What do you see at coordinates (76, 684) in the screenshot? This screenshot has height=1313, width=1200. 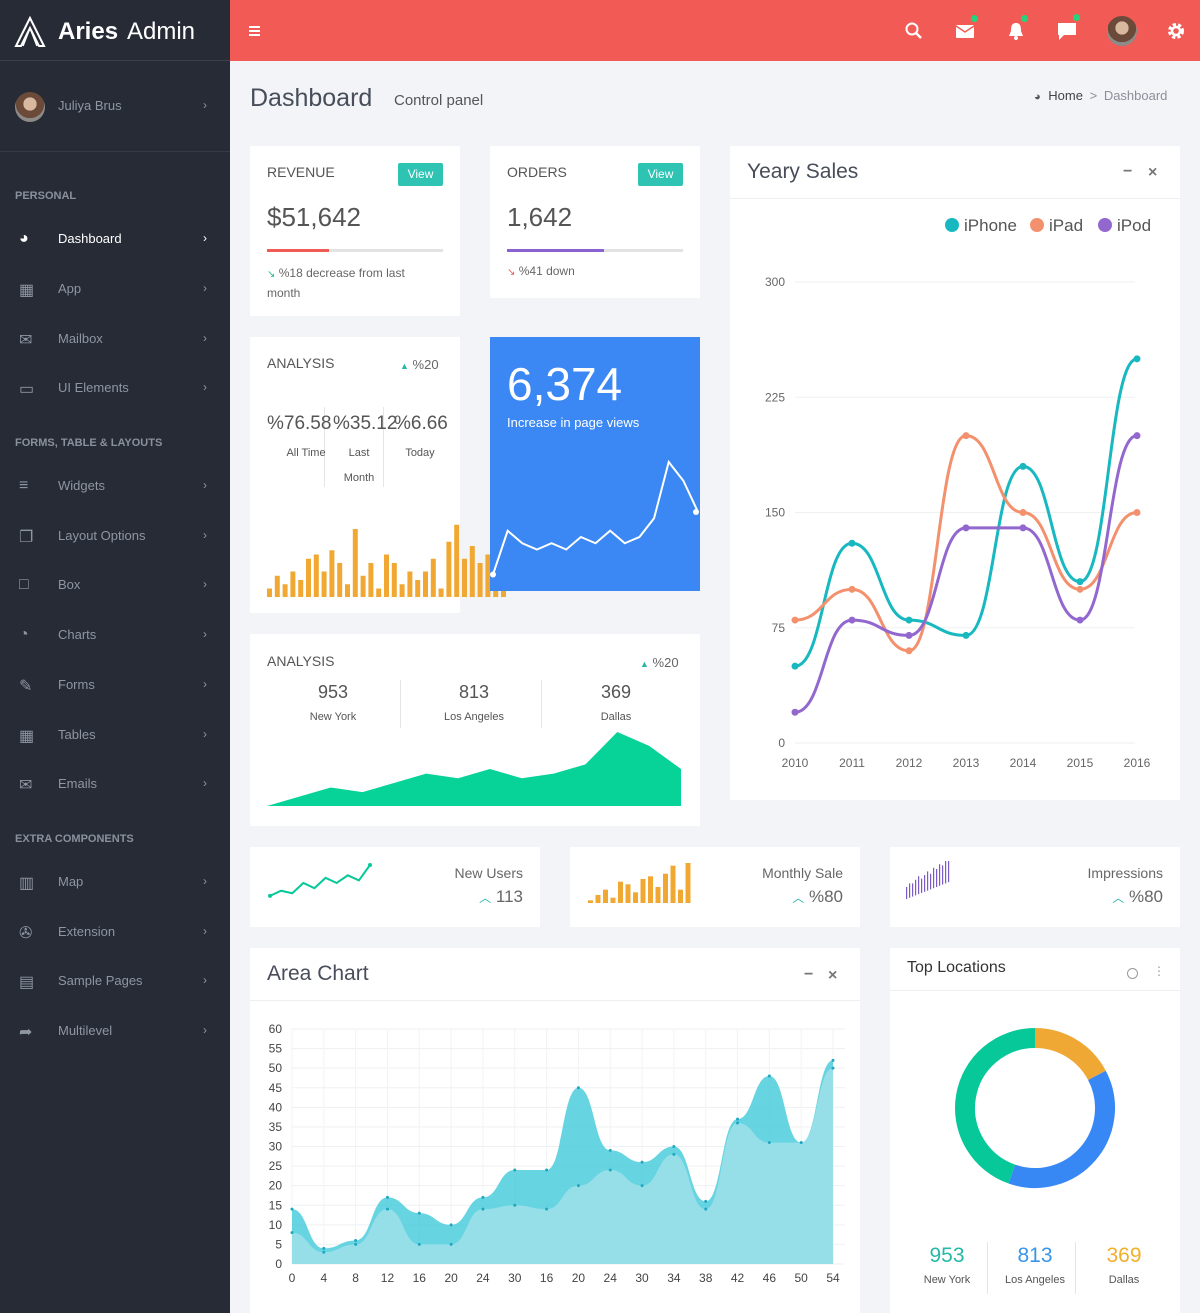 I see `sidebar-item-label: Forms` at bounding box center [76, 684].